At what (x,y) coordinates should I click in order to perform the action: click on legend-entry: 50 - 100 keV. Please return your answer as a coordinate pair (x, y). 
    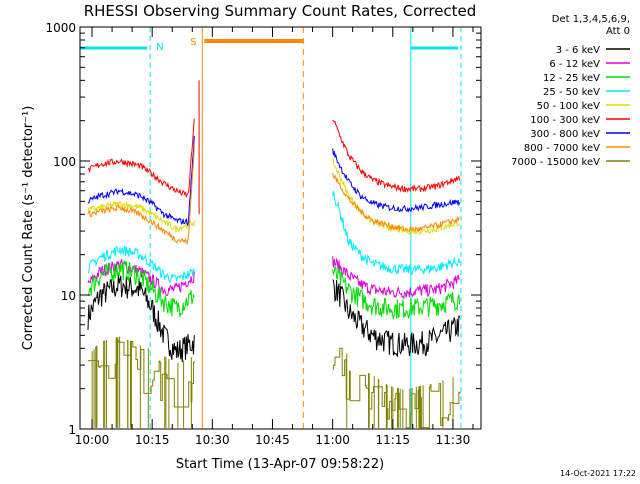
    Looking at the image, I should click on (583, 106).